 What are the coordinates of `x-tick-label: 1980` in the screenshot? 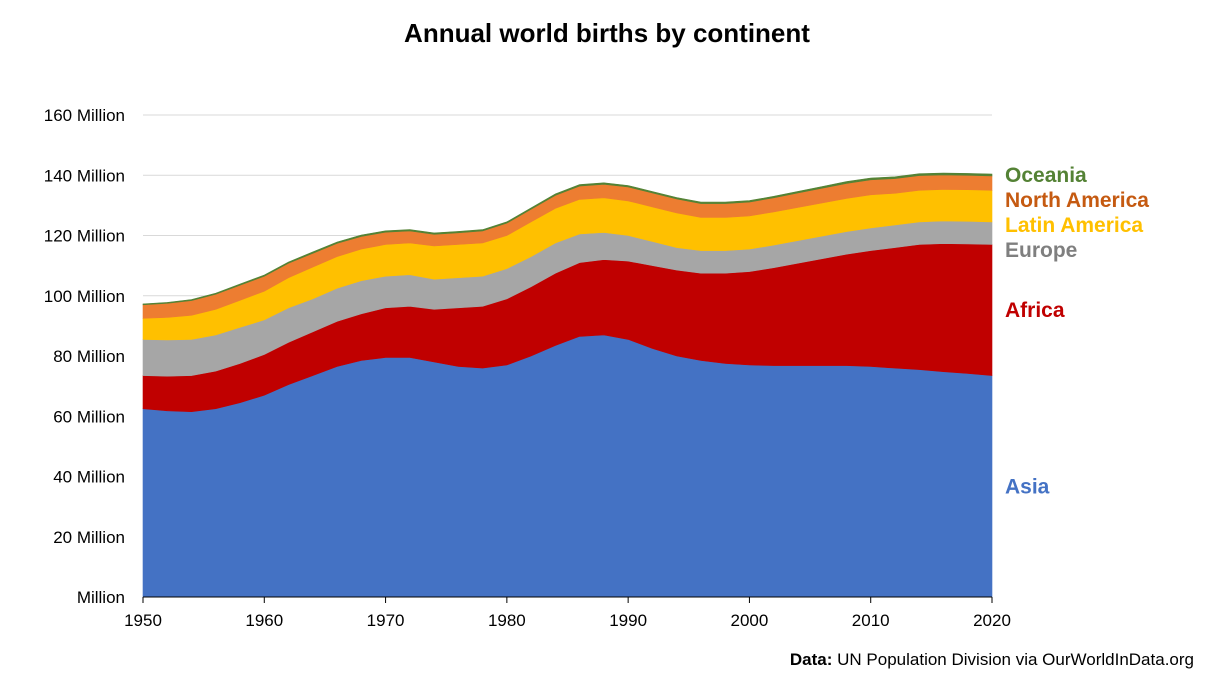 It's located at (507, 620).